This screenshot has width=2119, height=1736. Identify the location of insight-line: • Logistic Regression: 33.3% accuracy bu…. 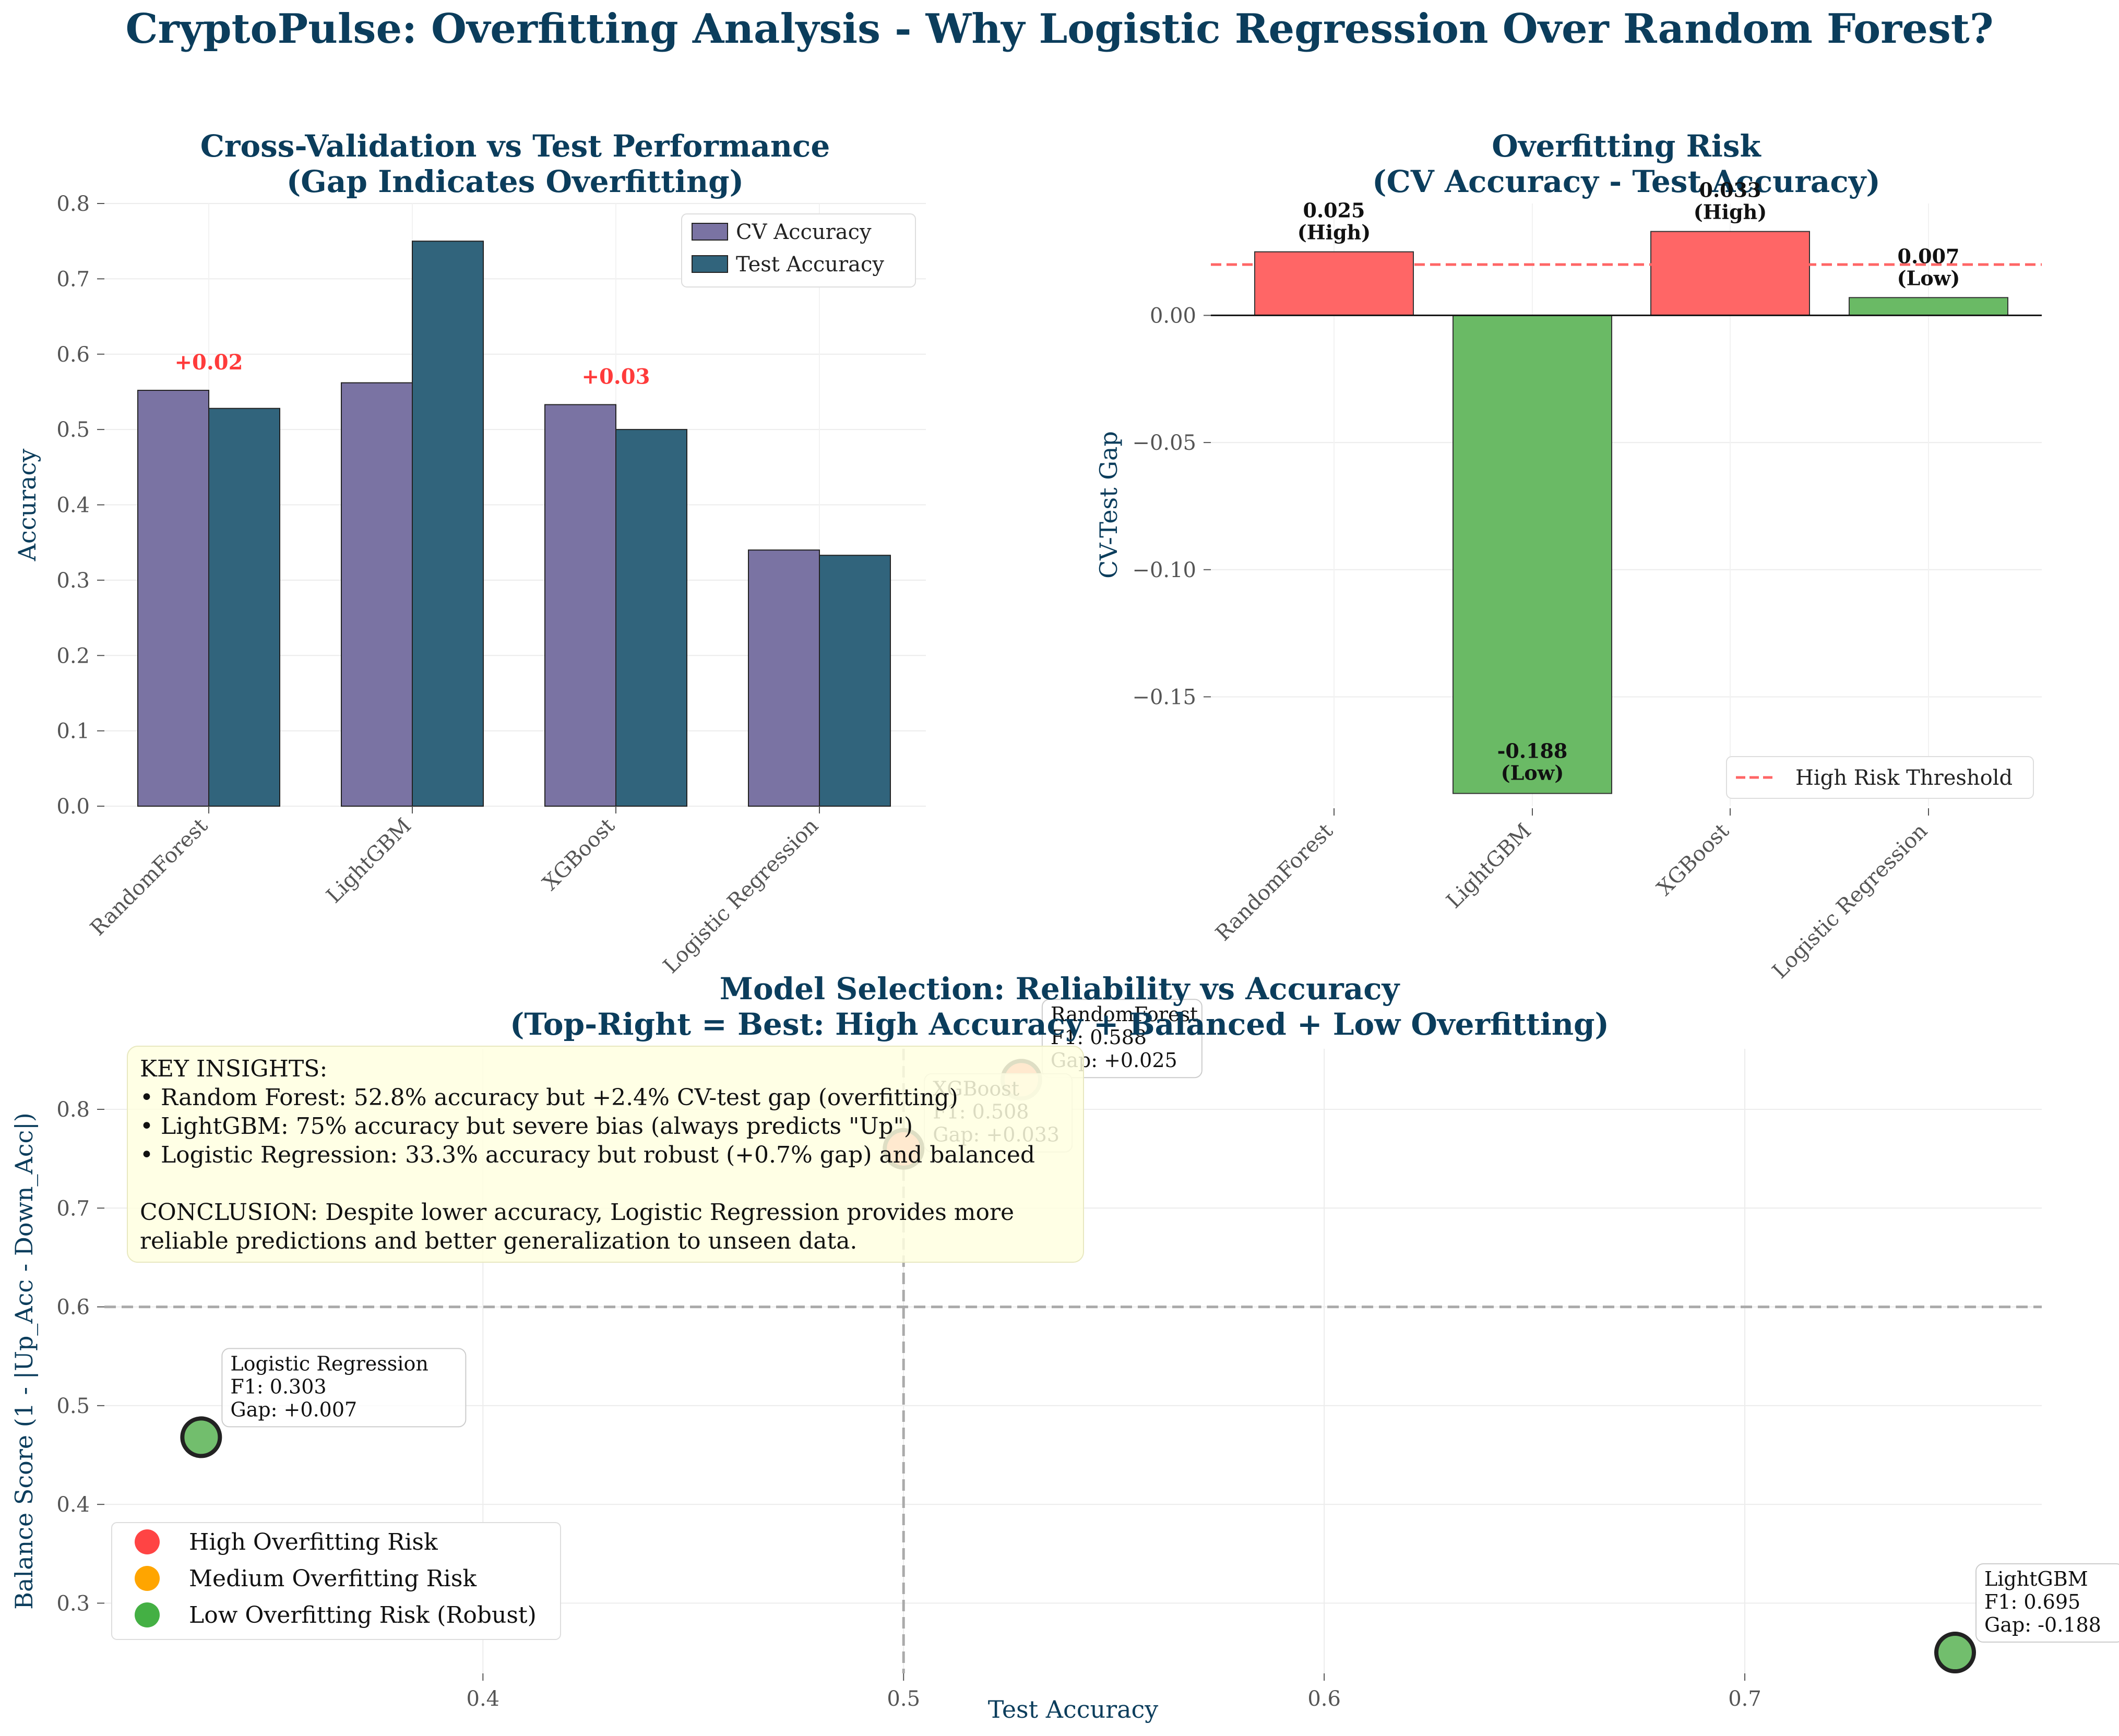
(587, 1155).